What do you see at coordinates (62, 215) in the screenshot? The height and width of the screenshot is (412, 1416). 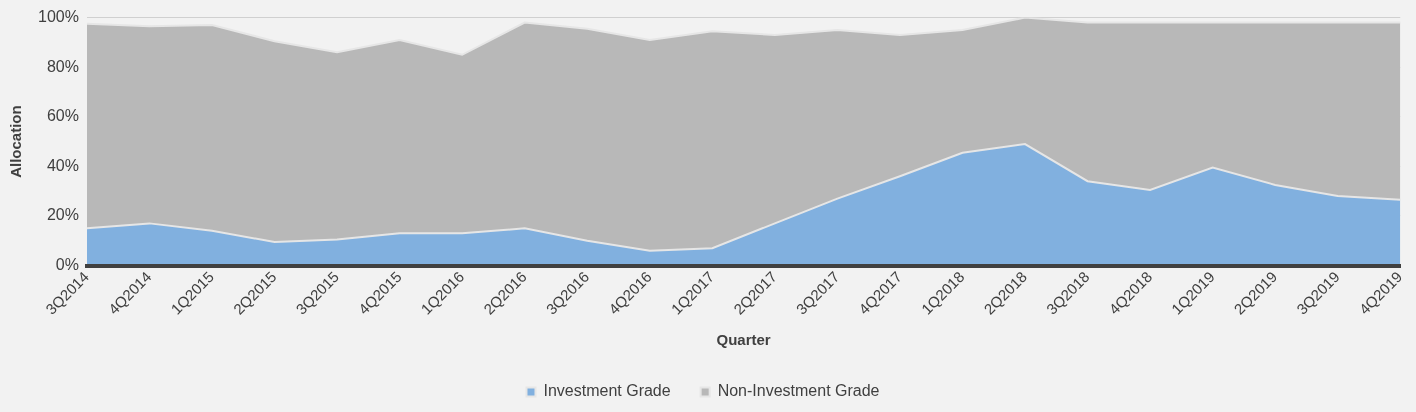 I see `y-tick-label: 20%` at bounding box center [62, 215].